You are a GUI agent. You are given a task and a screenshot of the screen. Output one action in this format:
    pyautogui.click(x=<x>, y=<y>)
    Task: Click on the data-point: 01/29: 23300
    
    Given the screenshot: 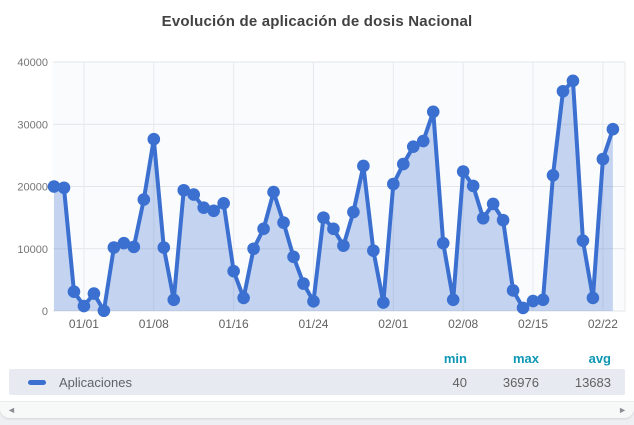 What is the action you would take?
    pyautogui.click(x=363, y=166)
    